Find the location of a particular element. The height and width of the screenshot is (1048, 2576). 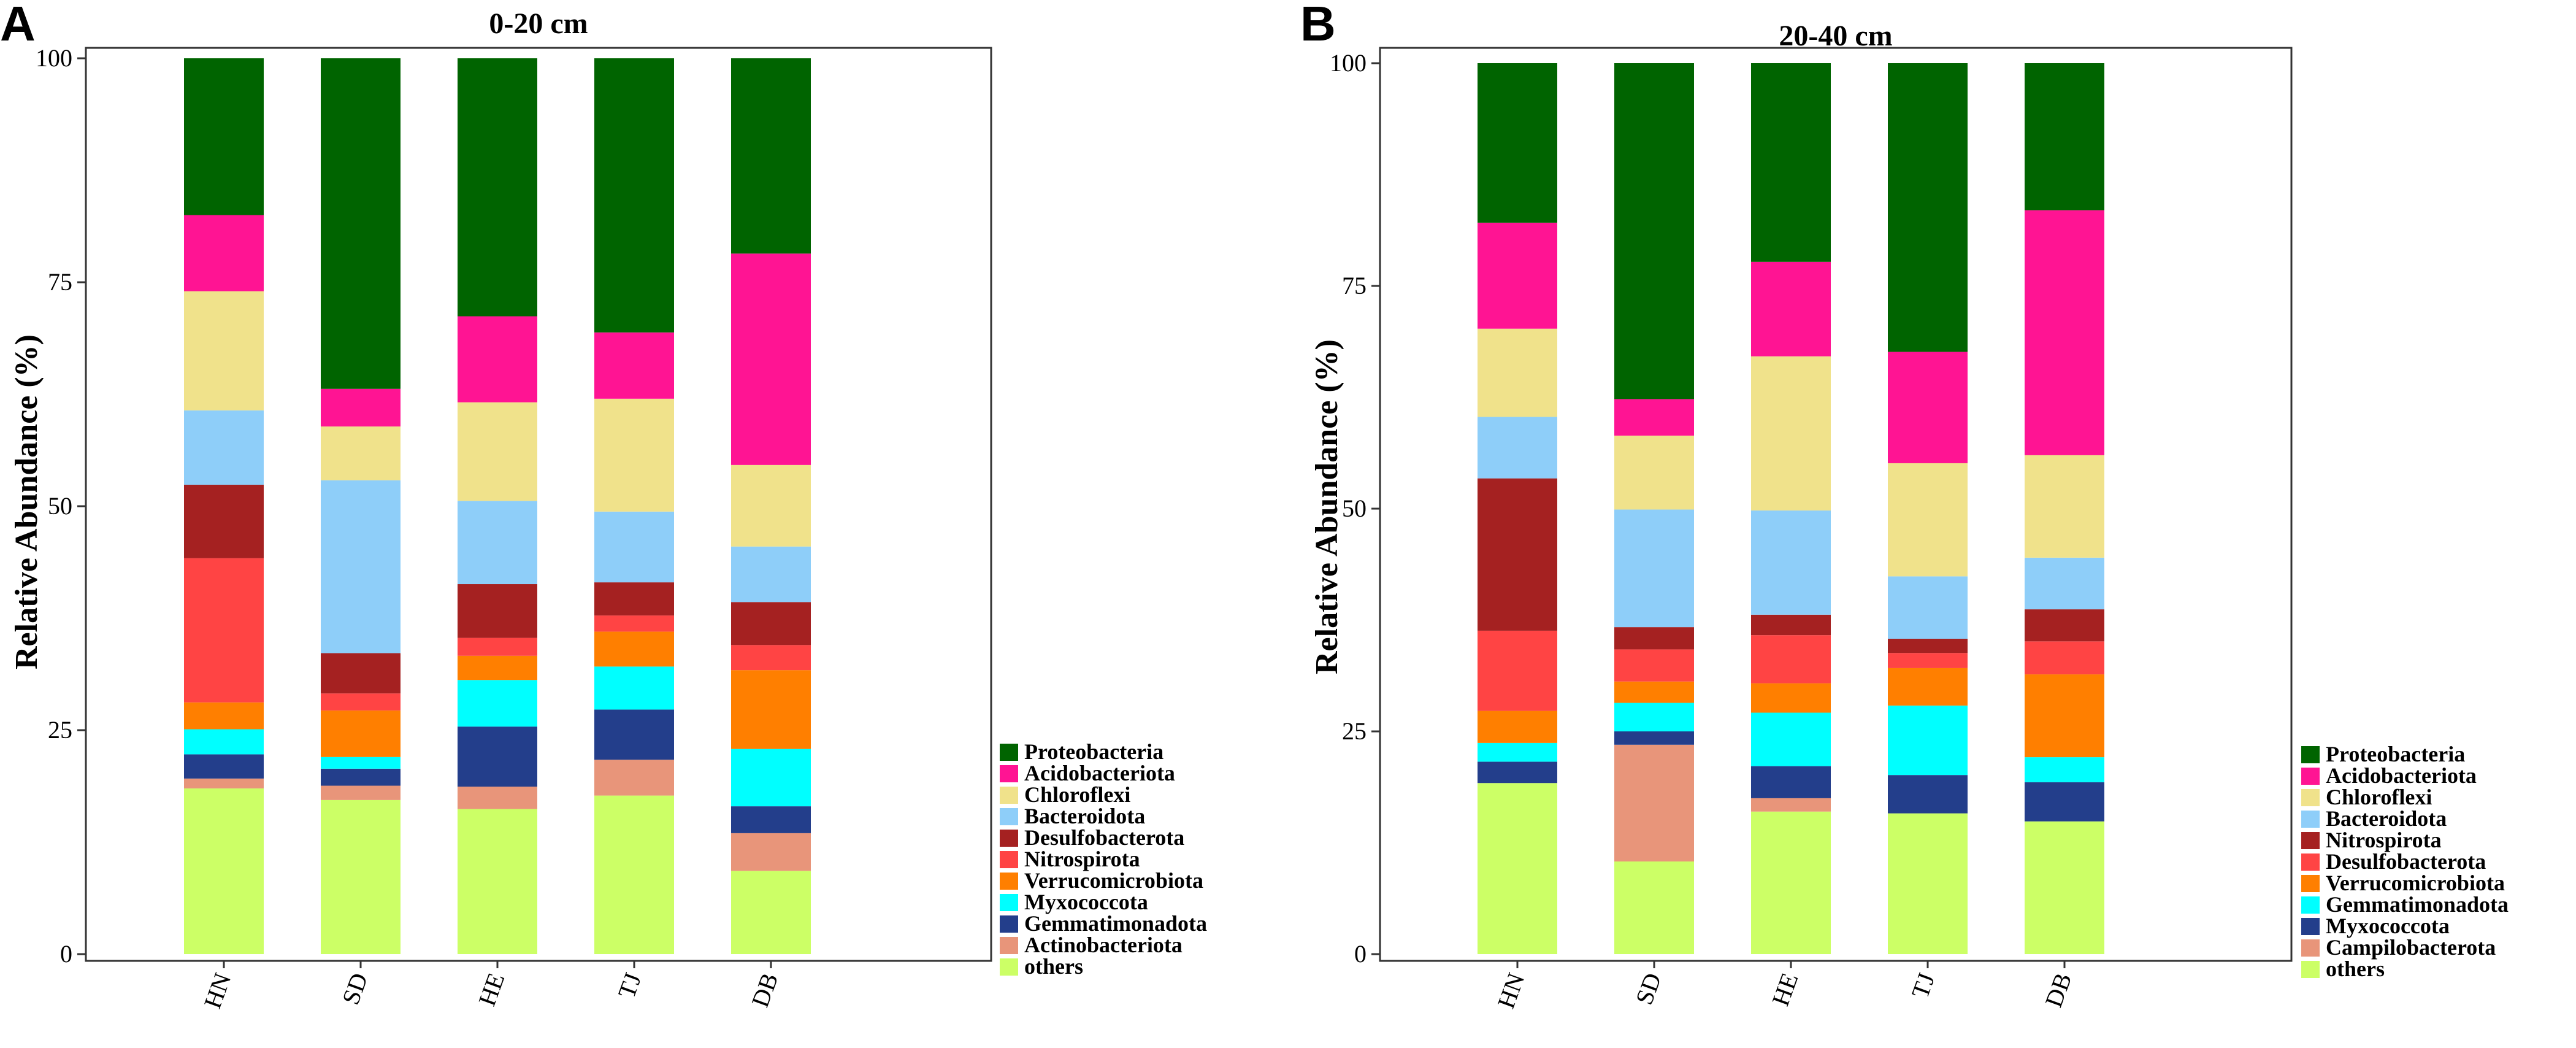

panel-letter: B is located at coordinates (1318, 25).